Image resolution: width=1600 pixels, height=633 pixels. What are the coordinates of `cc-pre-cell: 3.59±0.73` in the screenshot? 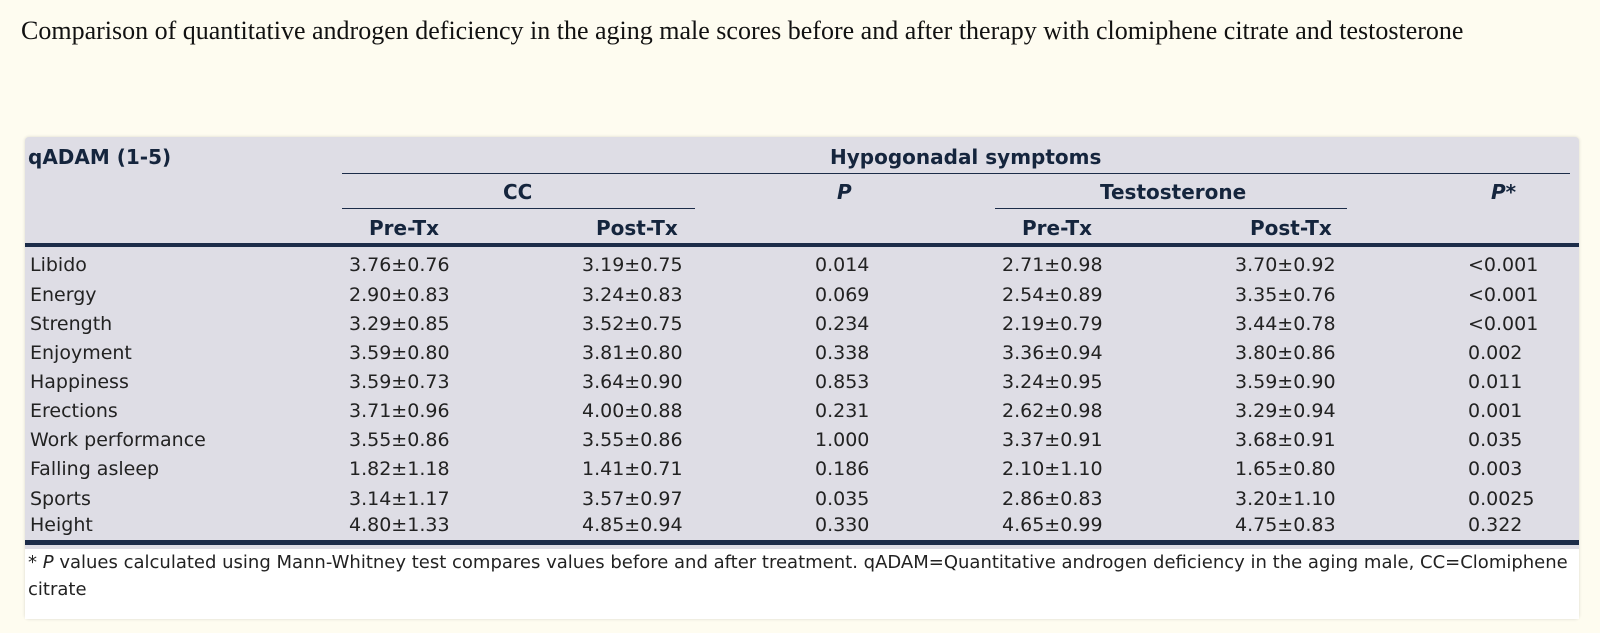 It's located at (399, 382).